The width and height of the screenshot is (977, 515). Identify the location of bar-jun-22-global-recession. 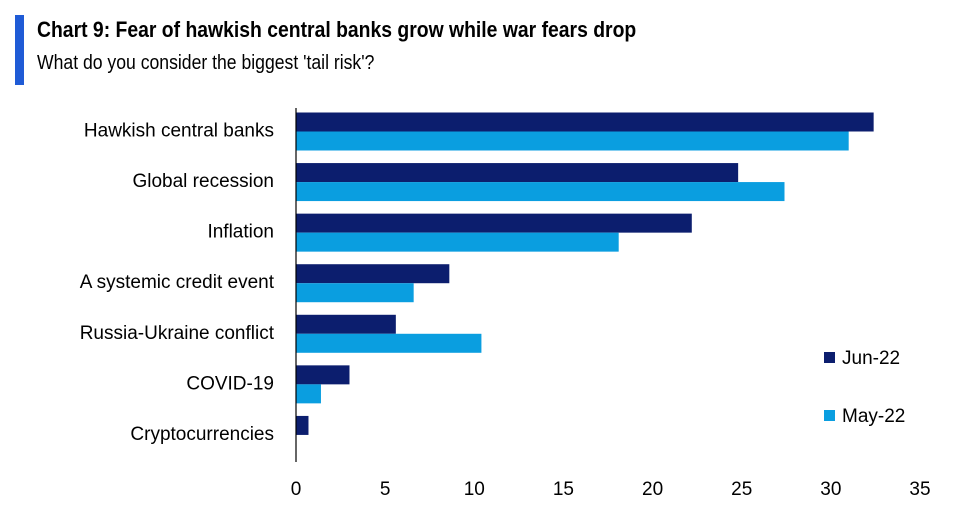
(517, 173).